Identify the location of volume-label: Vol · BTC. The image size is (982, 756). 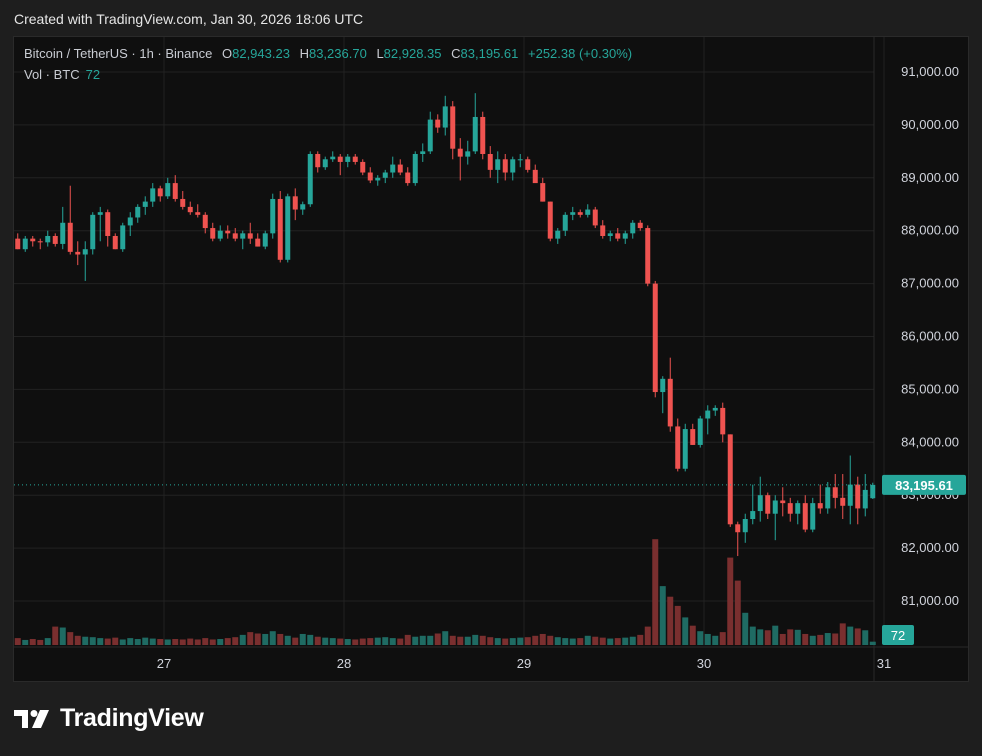
(52, 74).